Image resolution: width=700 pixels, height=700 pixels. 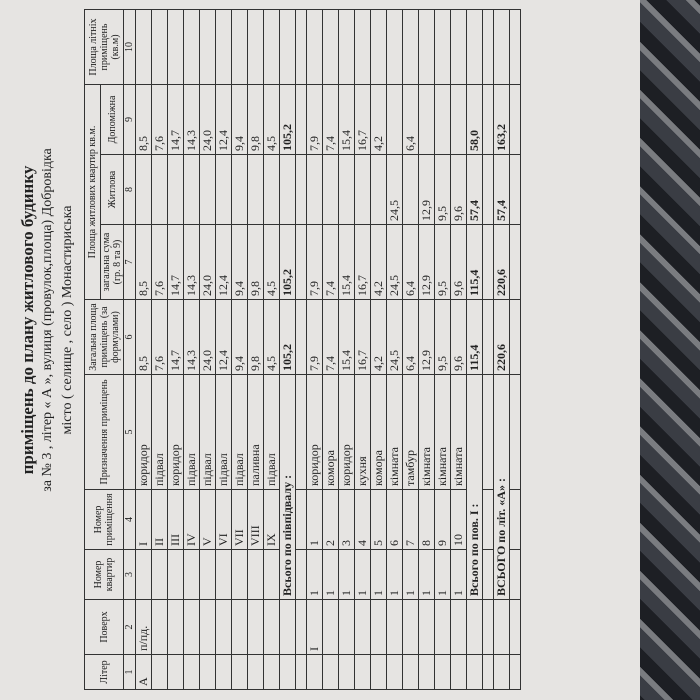 I want to click on cell: 6, so click(x=394, y=519).